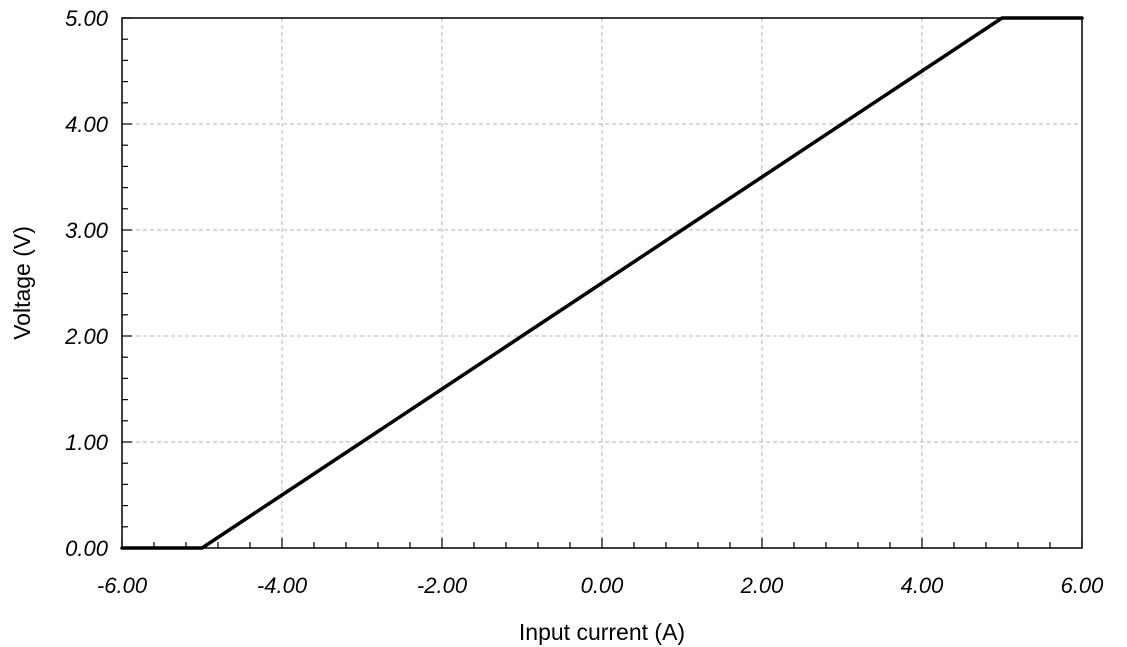 This screenshot has height=647, width=1127. Describe the element at coordinates (122, 585) in the screenshot. I see `x-tick-label: -6.00` at that location.